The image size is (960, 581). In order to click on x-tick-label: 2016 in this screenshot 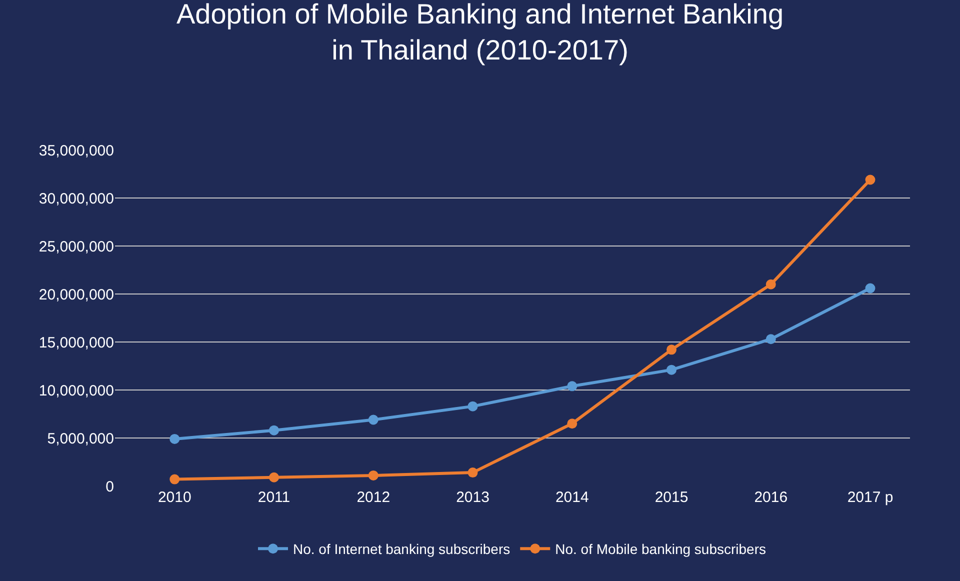, I will do `click(771, 497)`.